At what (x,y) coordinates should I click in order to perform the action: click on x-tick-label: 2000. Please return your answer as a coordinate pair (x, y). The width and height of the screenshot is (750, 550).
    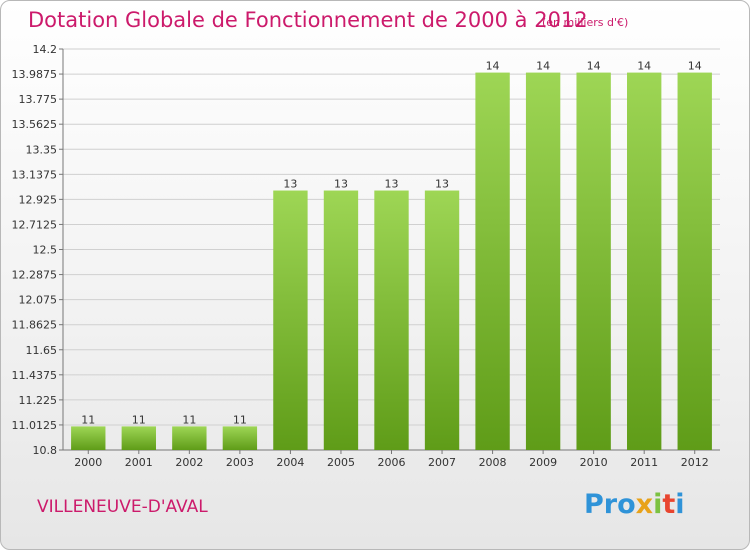
    Looking at the image, I should click on (88, 462).